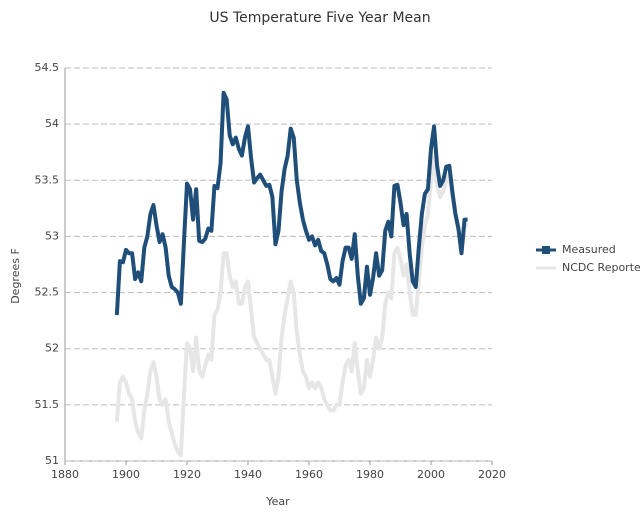 The image size is (640, 518). Describe the element at coordinates (47, 67) in the screenshot. I see `y-tick-label: 54.5` at that location.